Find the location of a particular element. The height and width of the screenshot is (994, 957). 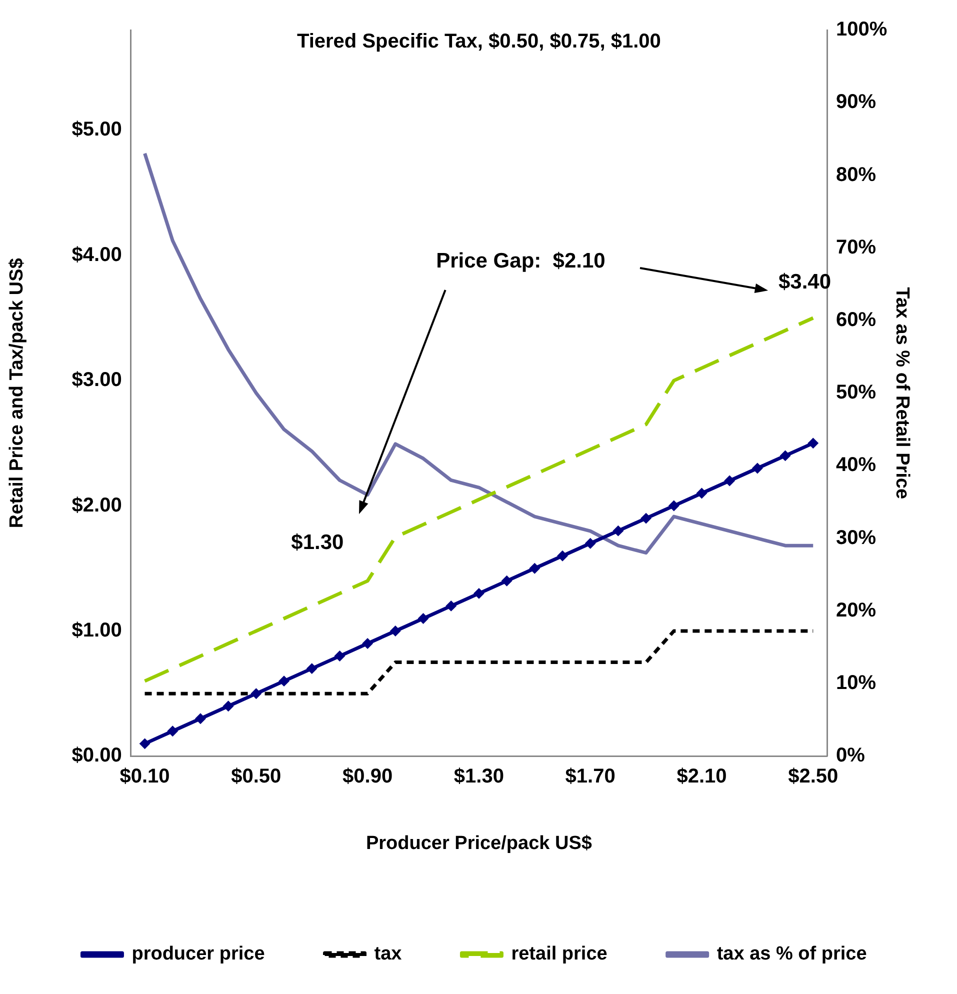

x-tick-label: $1.30 is located at coordinates (479, 777).